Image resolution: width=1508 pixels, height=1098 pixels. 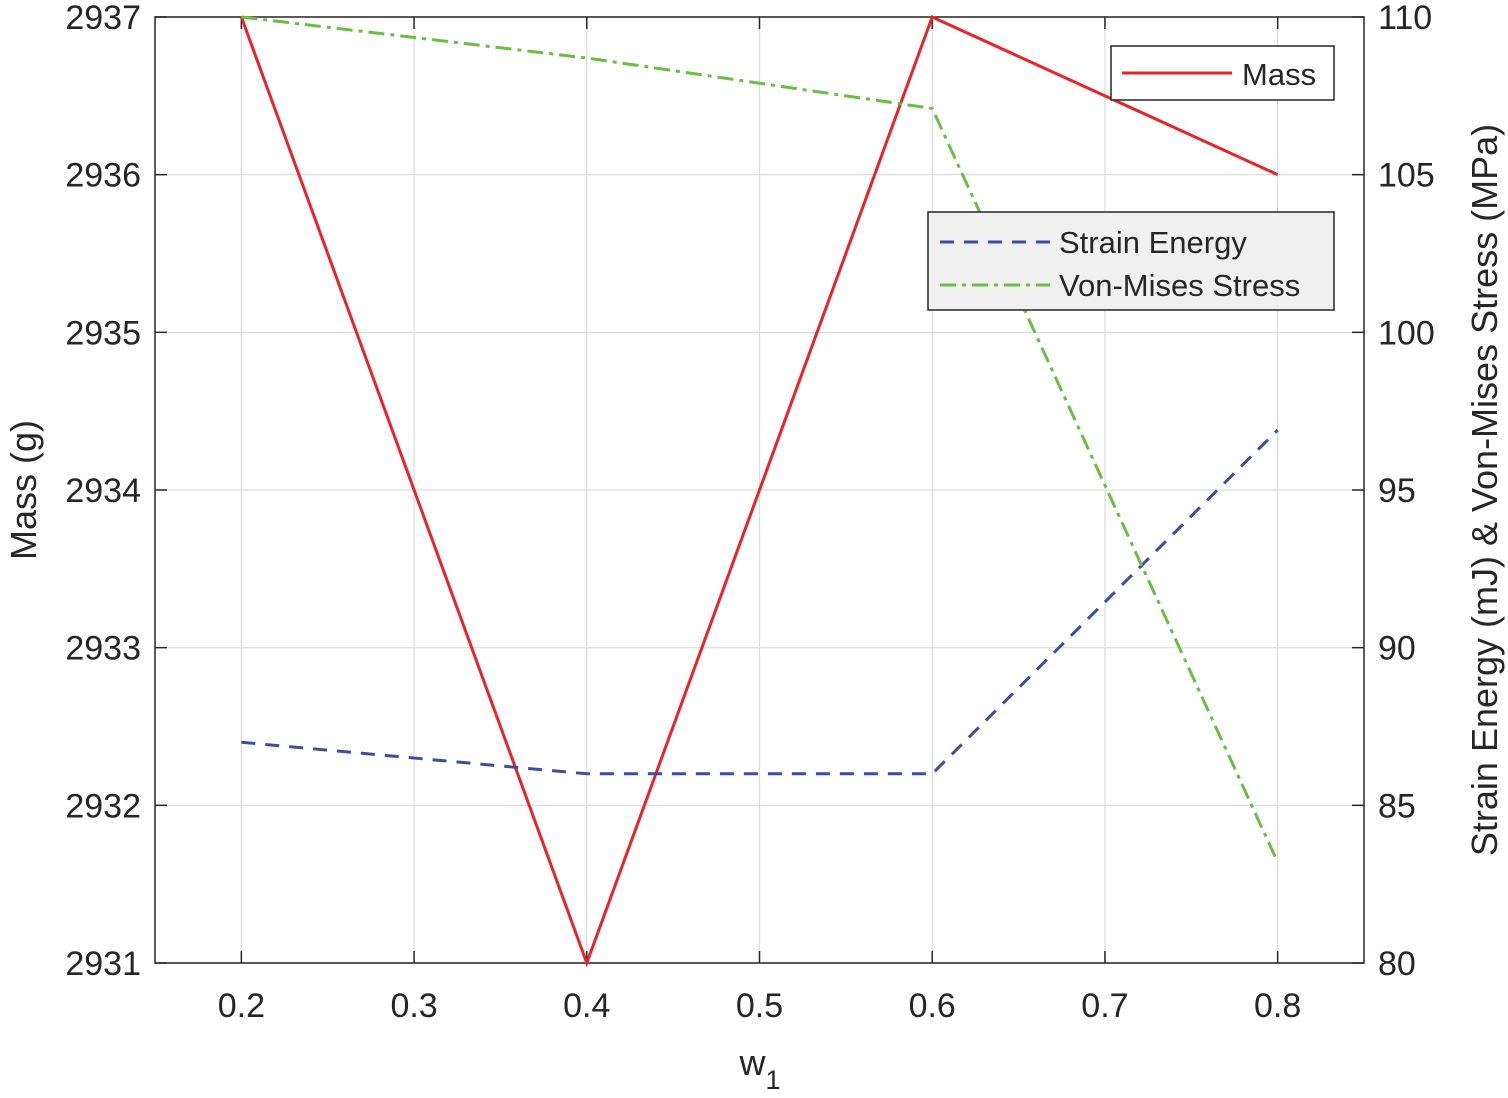 What do you see at coordinates (103, 176) in the screenshot?
I see `left-tick-label: 2936` at bounding box center [103, 176].